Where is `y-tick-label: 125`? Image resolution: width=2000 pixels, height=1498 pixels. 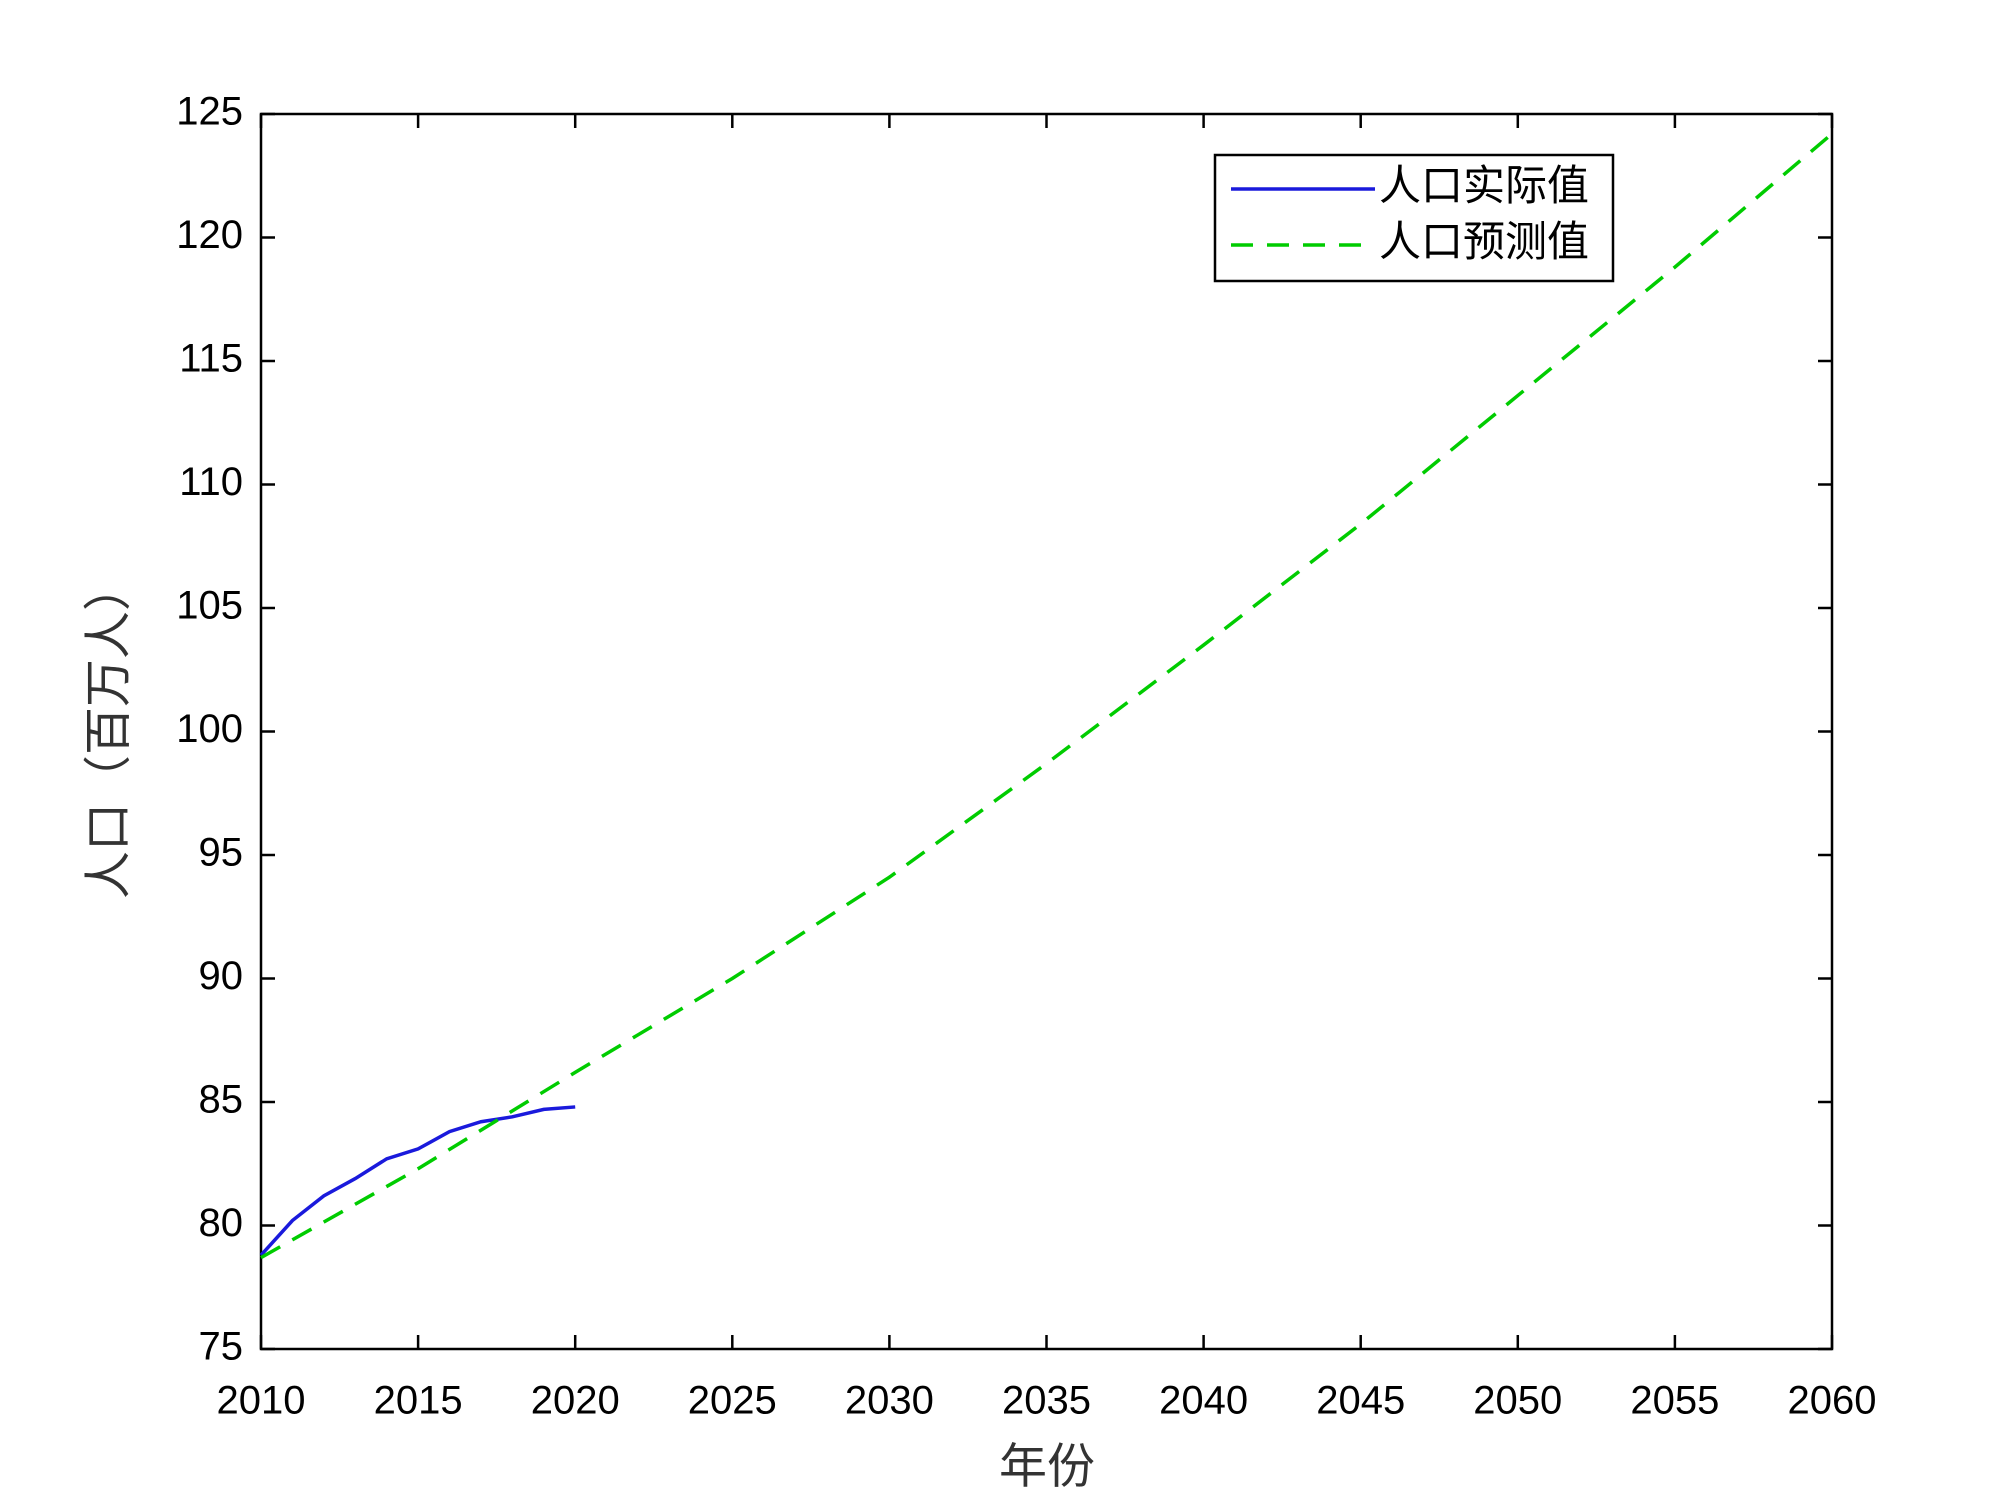 y-tick-label: 125 is located at coordinates (209, 112).